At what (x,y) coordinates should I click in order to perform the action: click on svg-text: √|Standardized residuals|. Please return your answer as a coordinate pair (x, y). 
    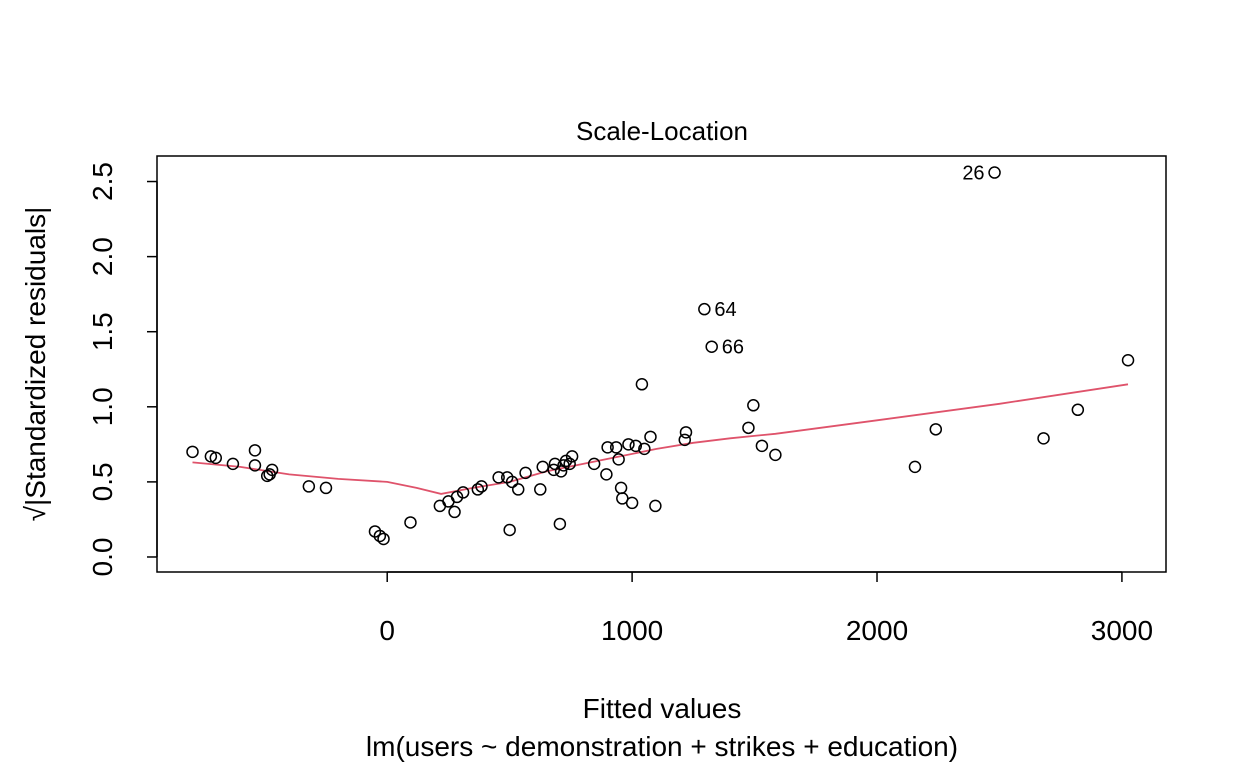
    Looking at the image, I should click on (35, 364).